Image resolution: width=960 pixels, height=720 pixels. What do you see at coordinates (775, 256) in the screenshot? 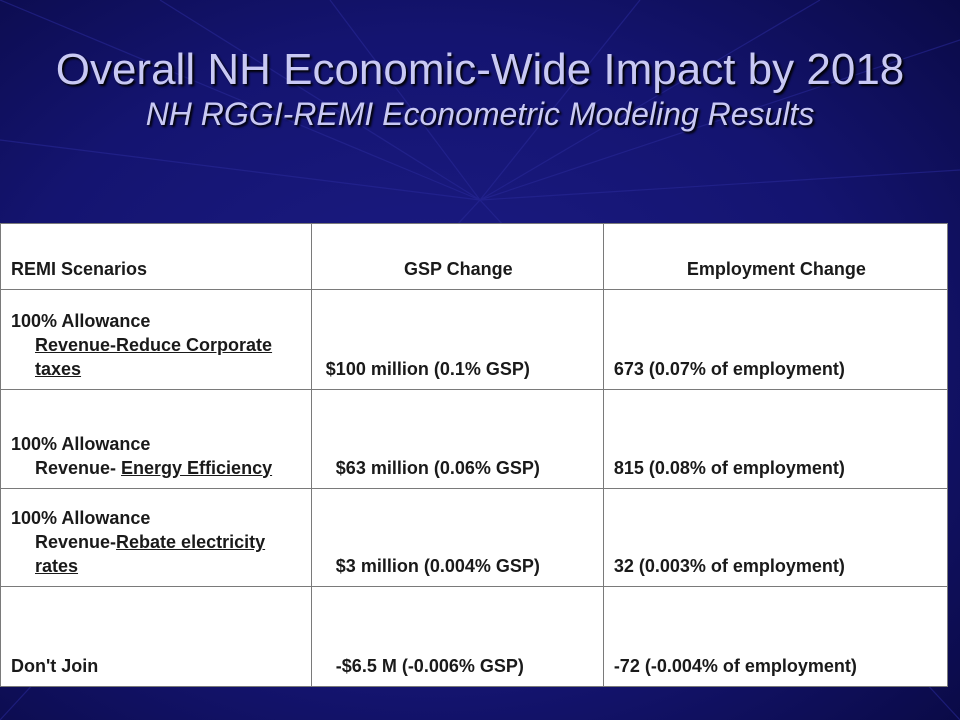
I see `header-employment-change: Employment Change` at bounding box center [775, 256].